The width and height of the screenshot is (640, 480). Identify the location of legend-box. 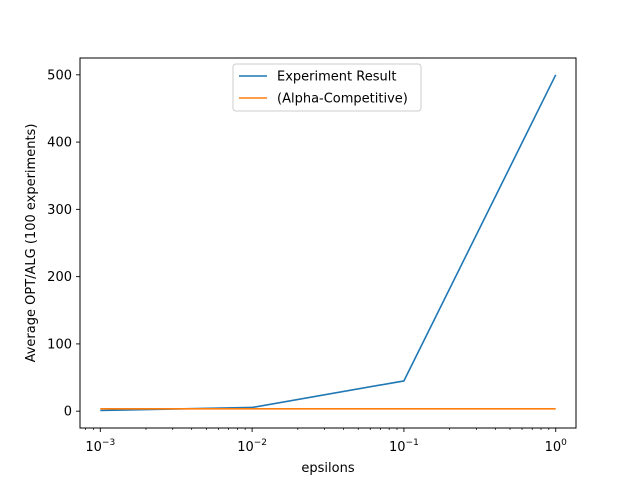
(327, 87).